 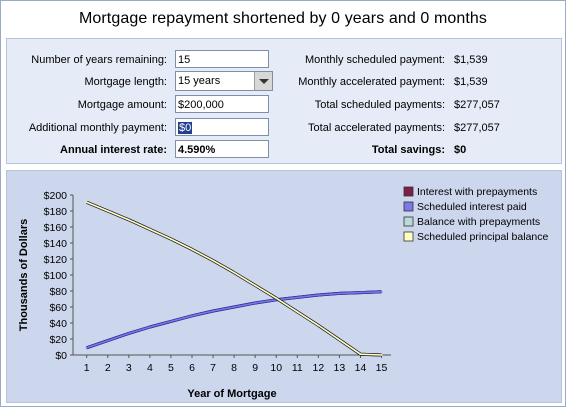 I want to click on y-tick-label: $40, so click(x=58, y=324).